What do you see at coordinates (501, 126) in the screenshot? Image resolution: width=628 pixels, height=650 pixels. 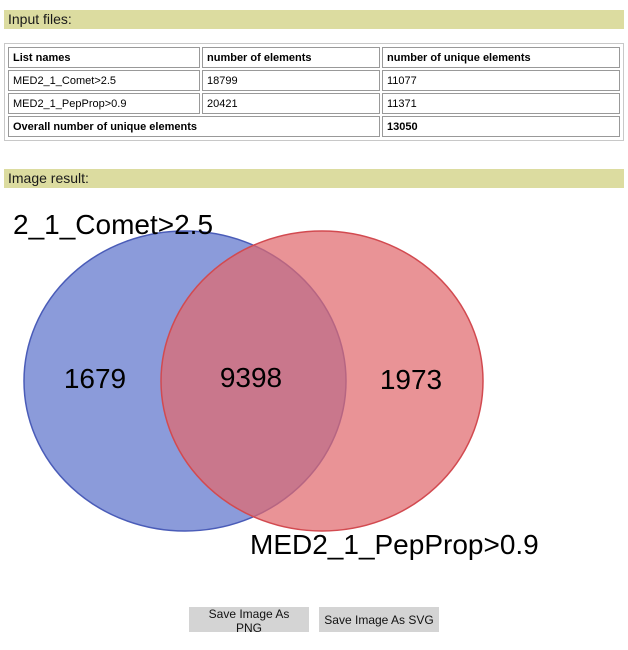 I see `overall-value-cell: 13050` at bounding box center [501, 126].